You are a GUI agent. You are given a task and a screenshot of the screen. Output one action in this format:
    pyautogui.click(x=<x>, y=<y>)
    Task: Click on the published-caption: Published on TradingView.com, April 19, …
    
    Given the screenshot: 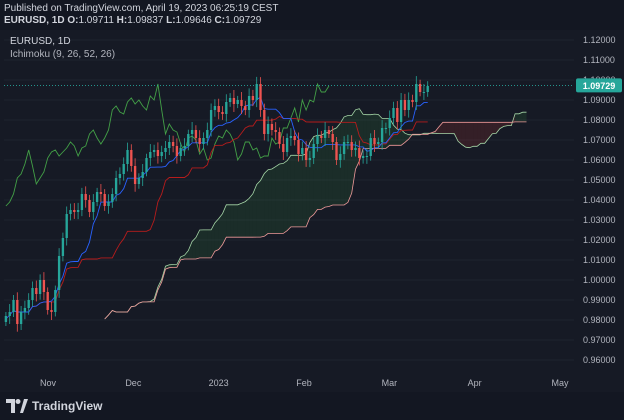 What is the action you would take?
    pyautogui.click(x=141, y=8)
    